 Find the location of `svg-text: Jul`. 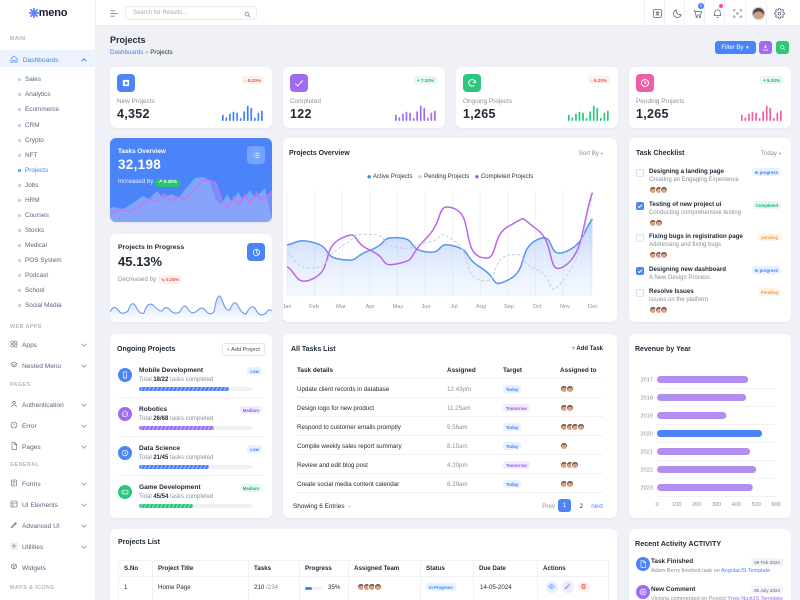

svg-text: Jul is located at coordinates (453, 307).